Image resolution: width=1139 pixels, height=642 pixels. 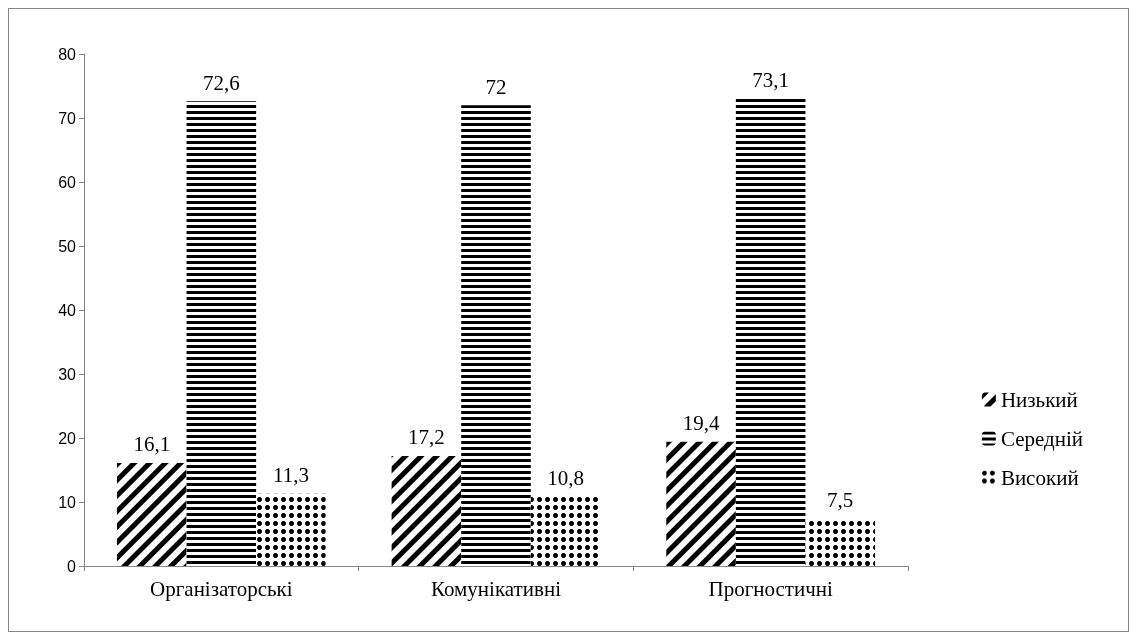 I want to click on legend-label: Низький, so click(x=1039, y=399).